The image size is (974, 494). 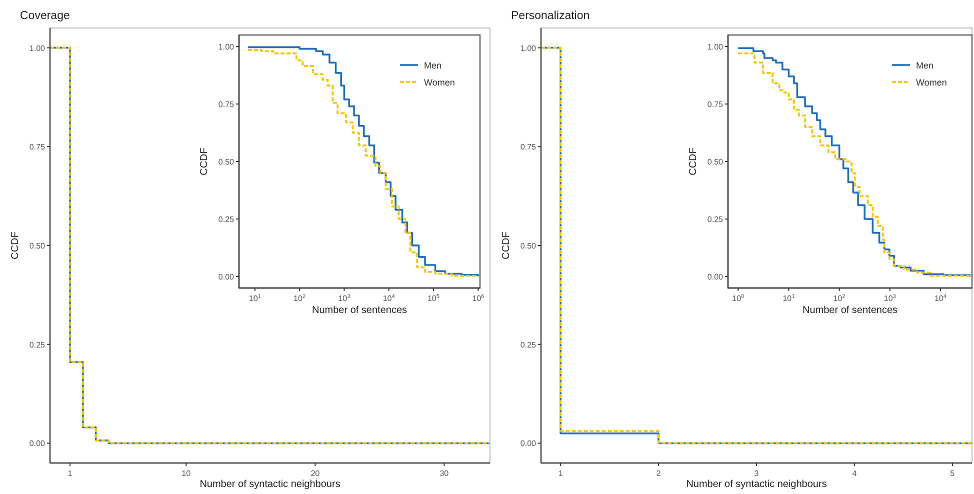 I want to click on x-tick-label: 10$^{5}$, so click(x=433, y=298).